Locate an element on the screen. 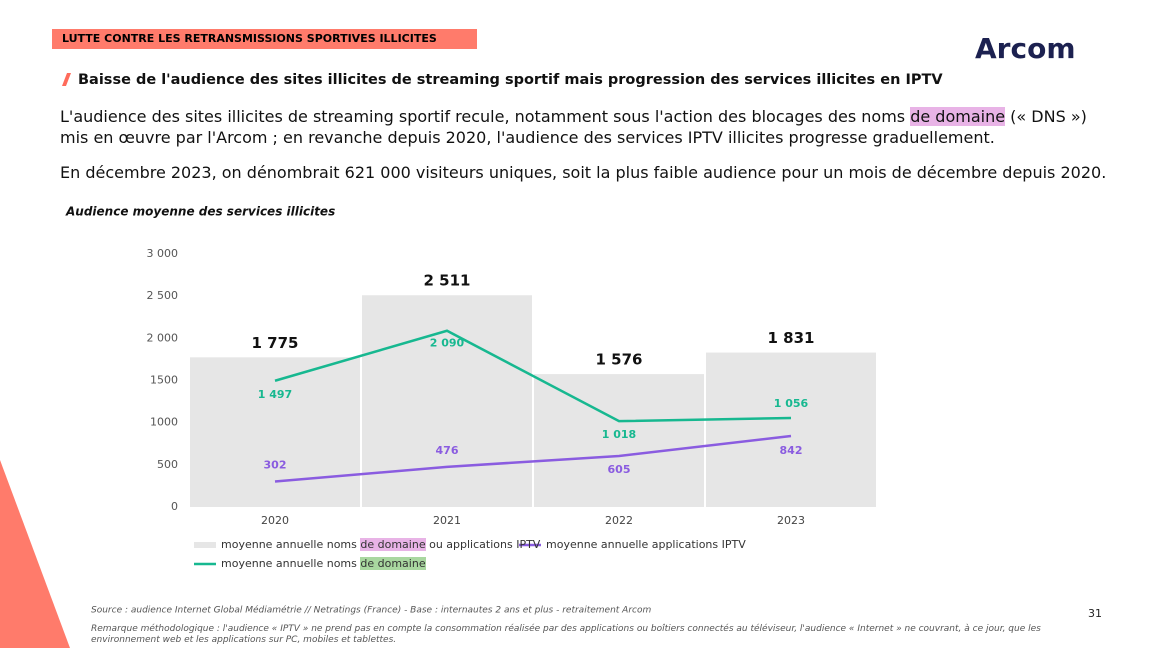 The height and width of the screenshot is (648, 1152). x-tick-label: 2022 is located at coordinates (619, 520).